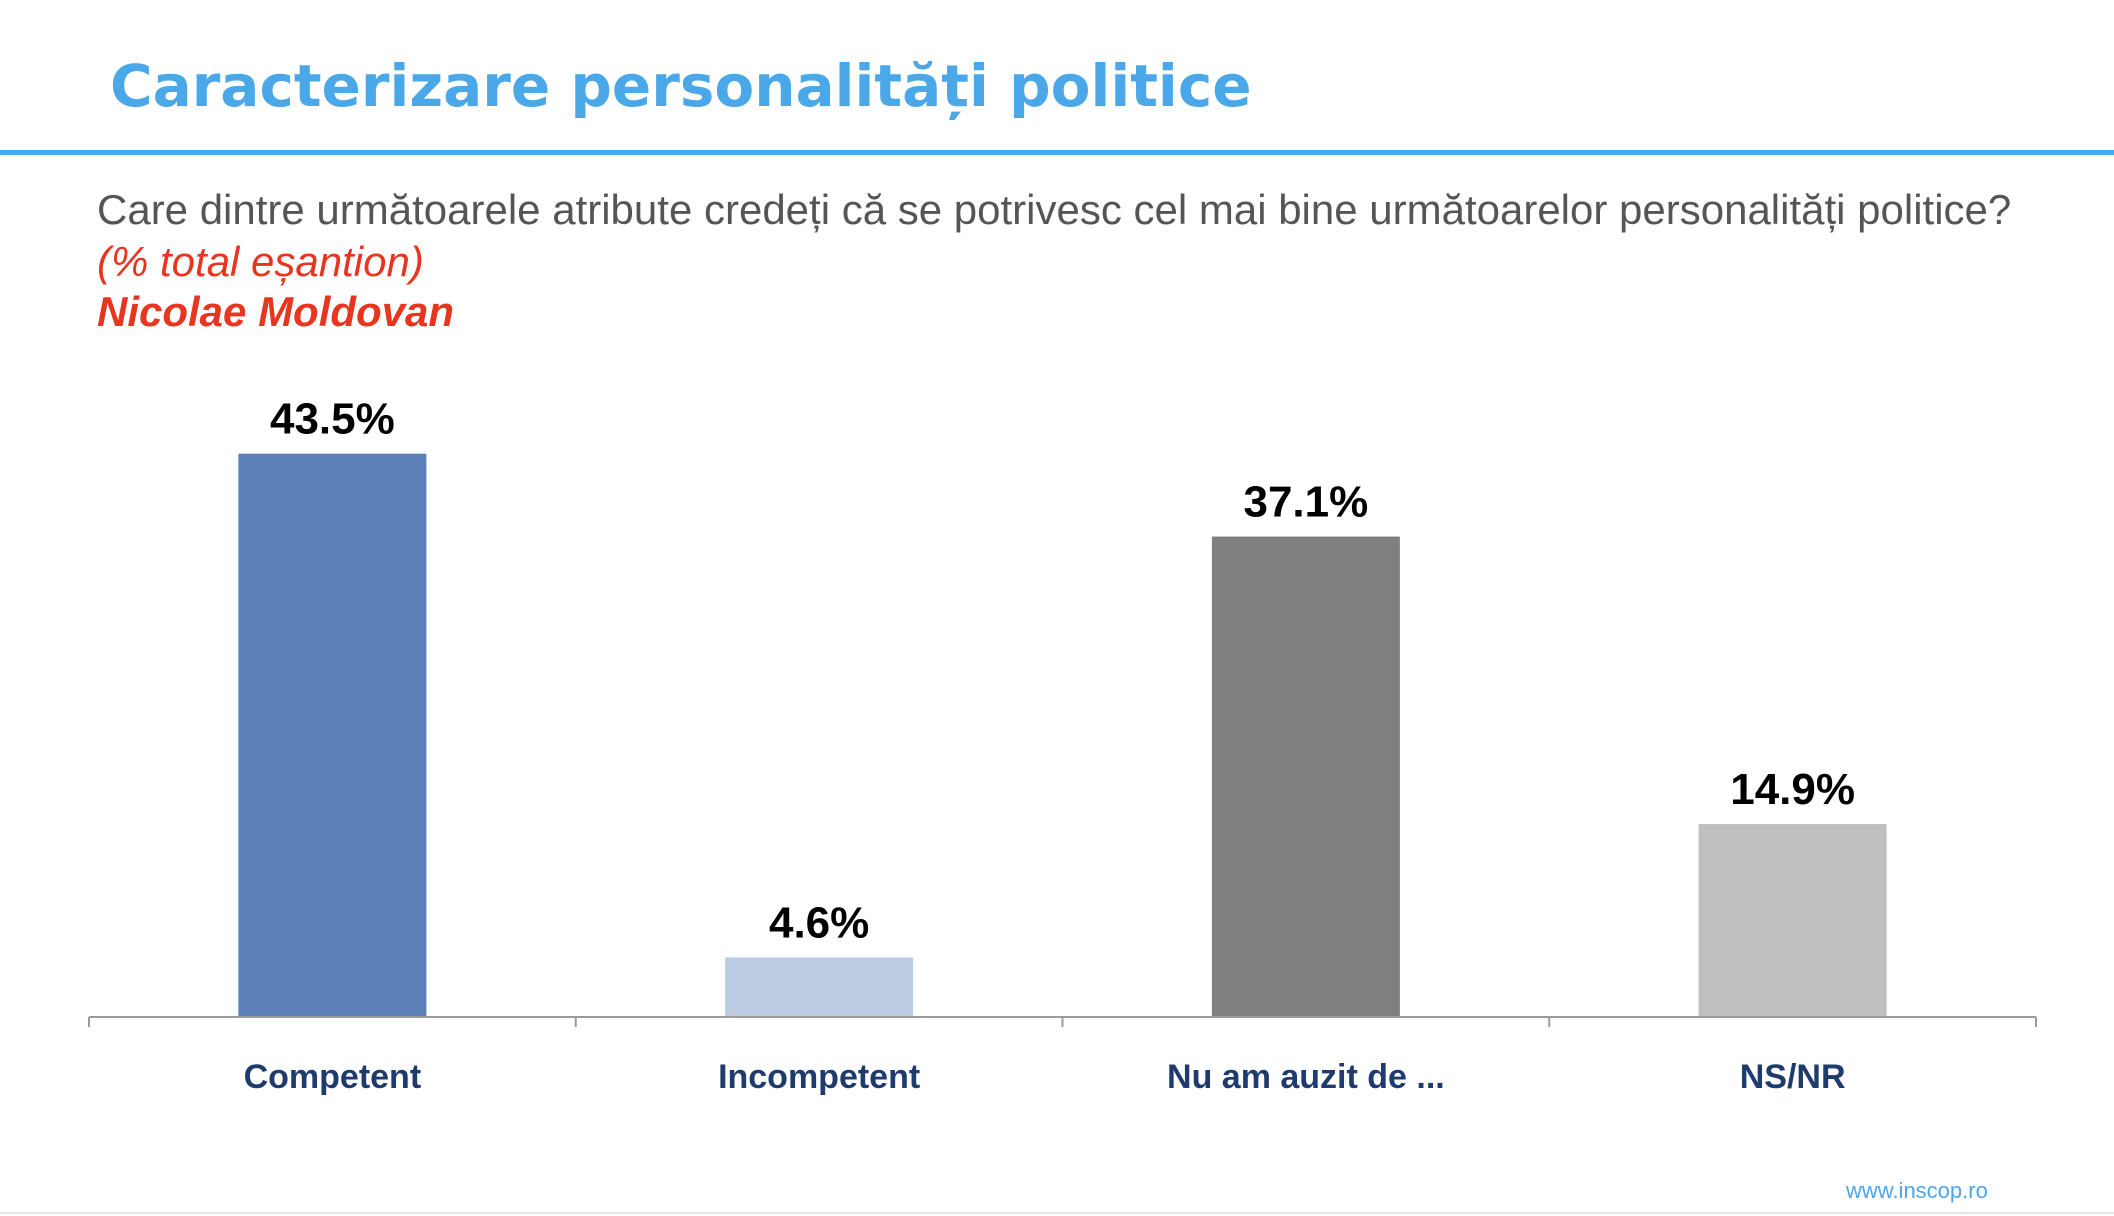 This screenshot has width=2114, height=1216. I want to click on data-label: 43.5%, so click(332, 419).